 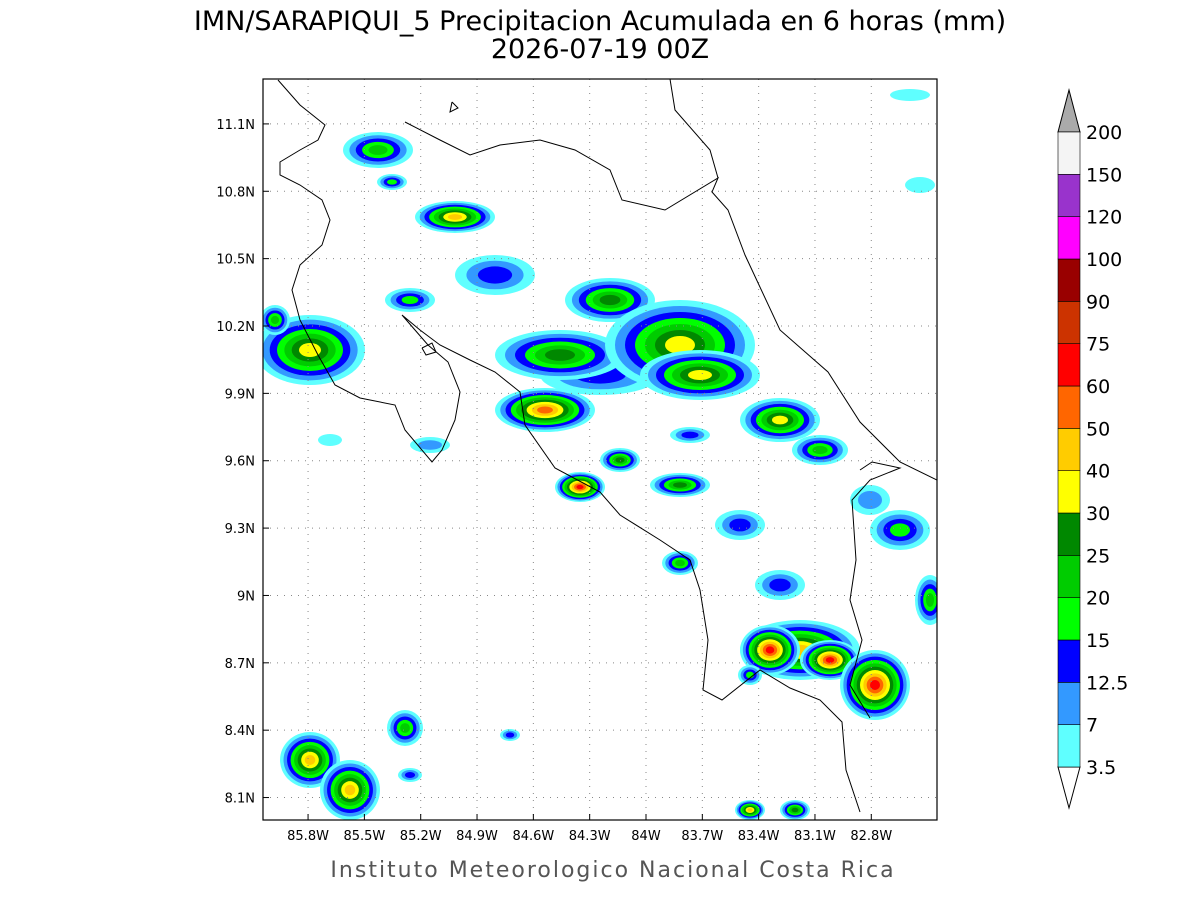 I want to click on x-tick-label: 84W, so click(x=646, y=836).